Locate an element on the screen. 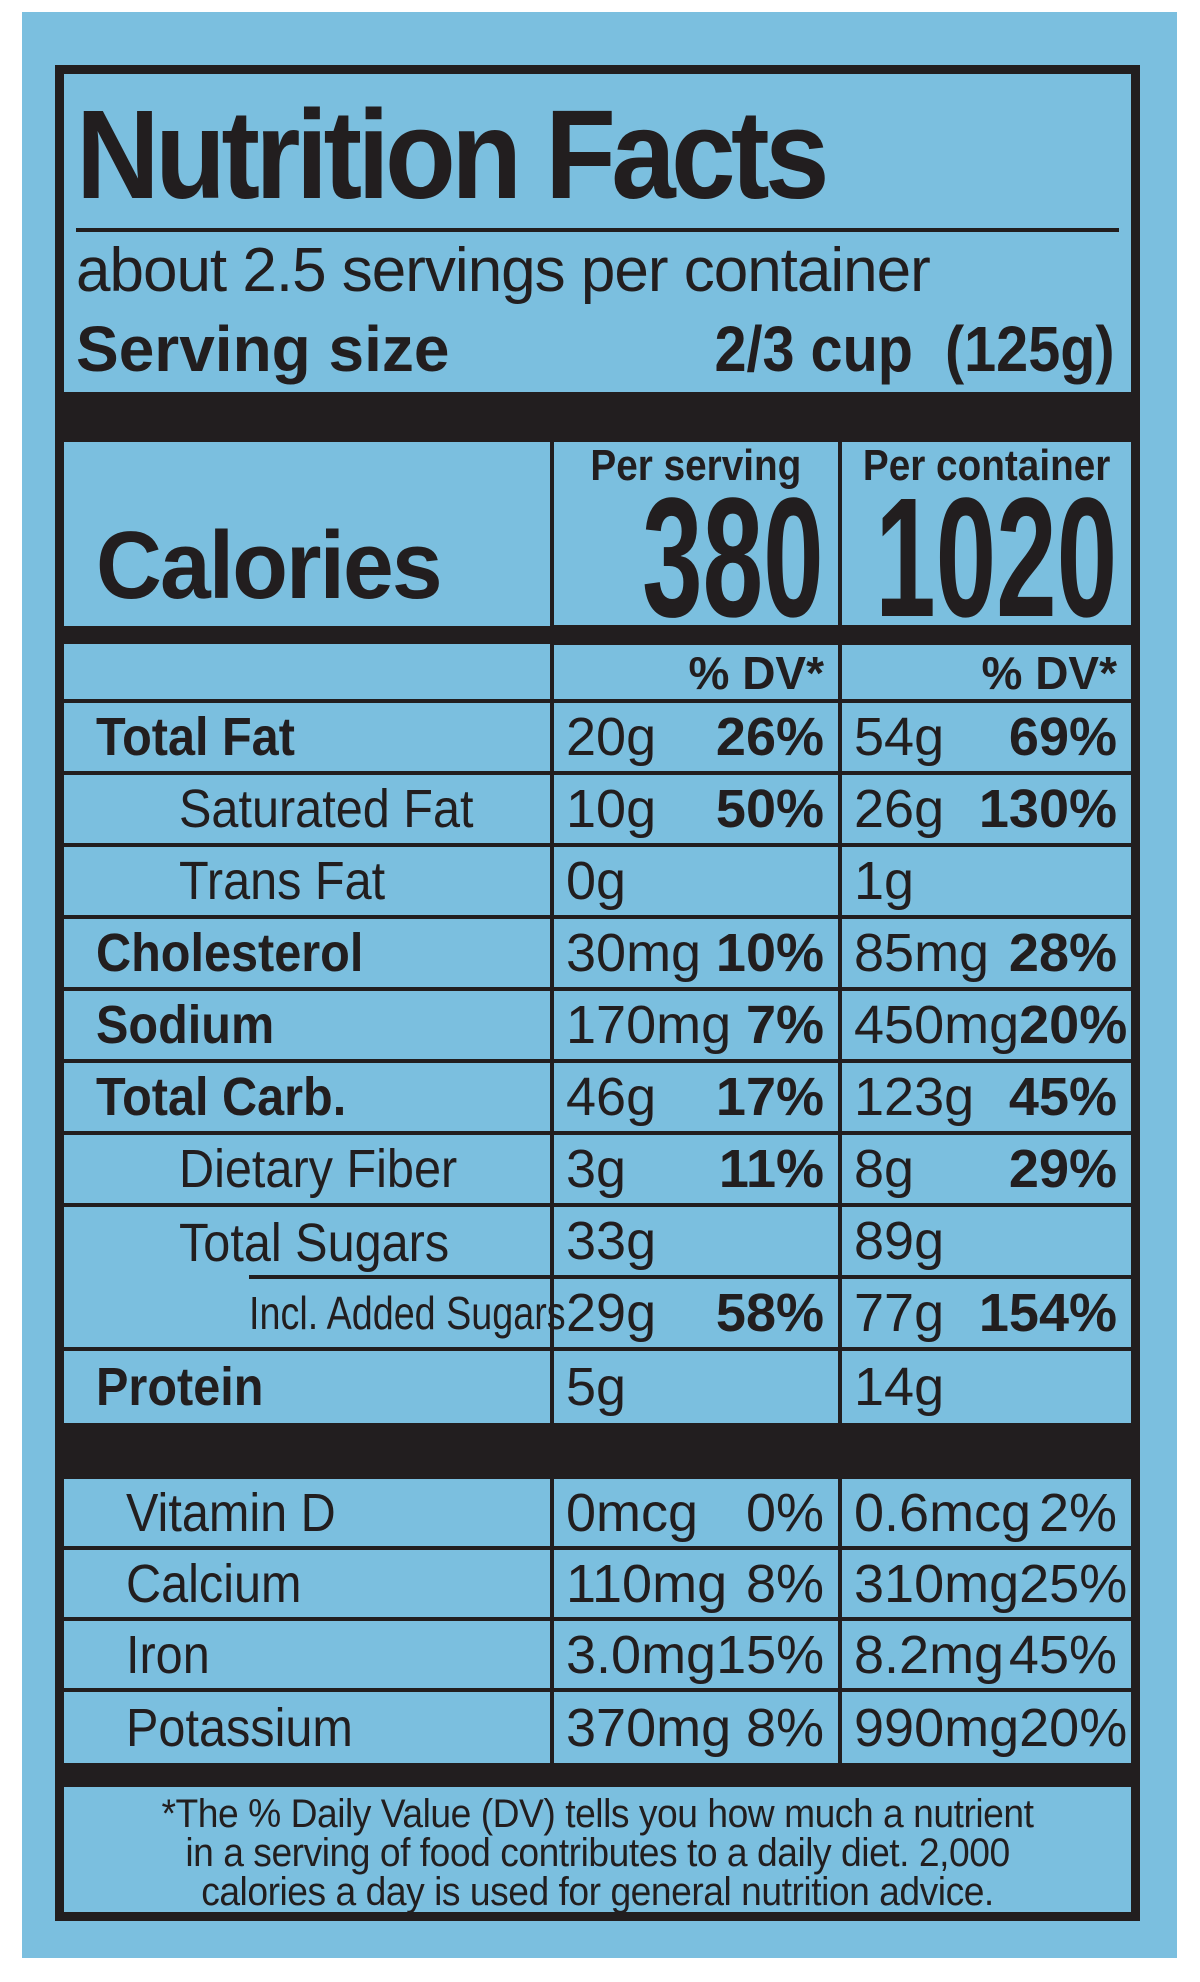  column-header-row: Per serving Per container is located at coordinates (597, 465).